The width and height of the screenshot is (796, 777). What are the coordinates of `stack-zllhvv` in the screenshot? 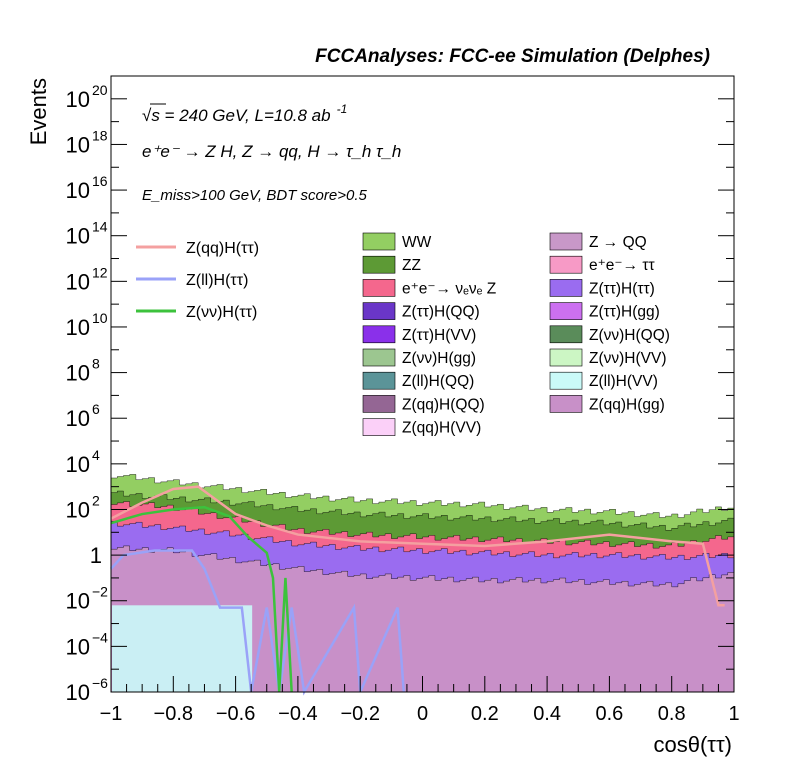 It's located at (182, 648).